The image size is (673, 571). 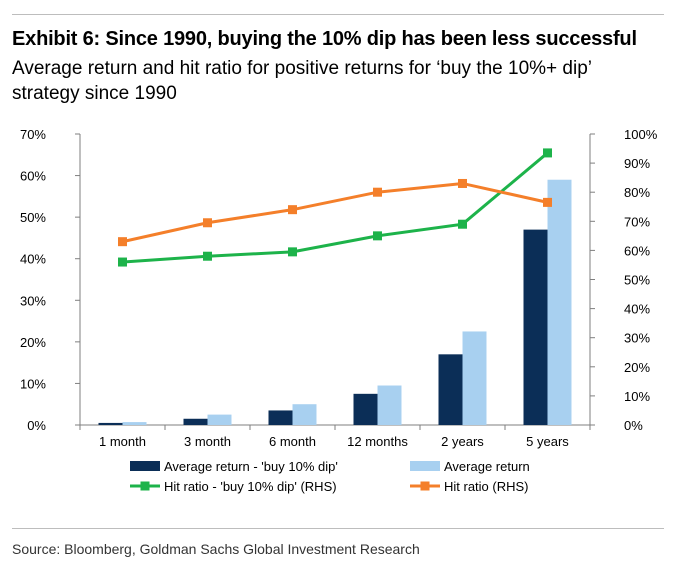 What do you see at coordinates (338, 528) in the screenshot?
I see `bottom-rule` at bounding box center [338, 528].